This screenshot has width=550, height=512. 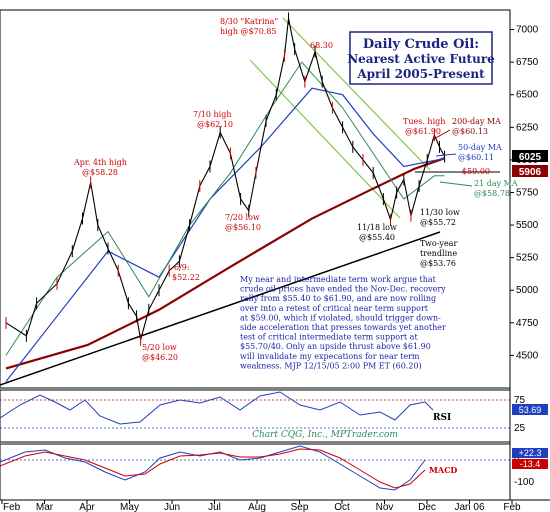 I want to click on macd-value-1: +22.3, so click(x=530, y=453).